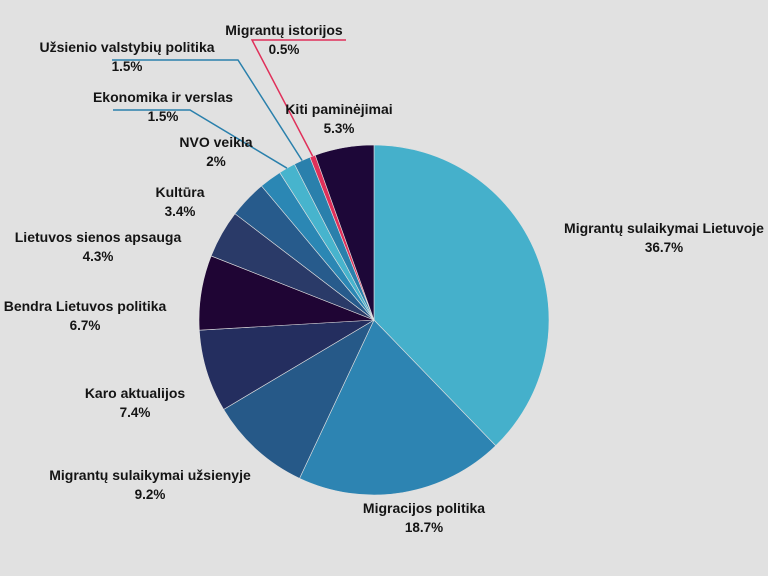  What do you see at coordinates (150, 494) in the screenshot?
I see `slice-value: 9.2%` at bounding box center [150, 494].